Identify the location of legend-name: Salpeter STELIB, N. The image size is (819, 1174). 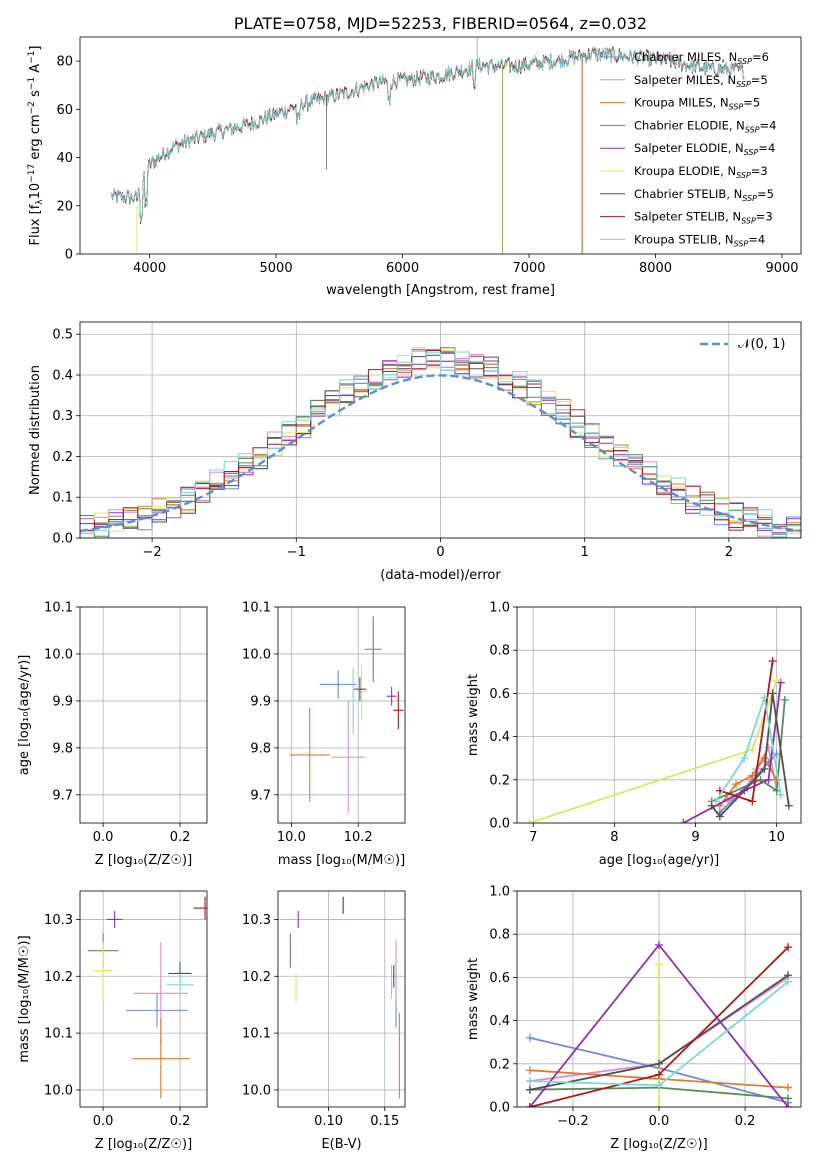
(687, 217).